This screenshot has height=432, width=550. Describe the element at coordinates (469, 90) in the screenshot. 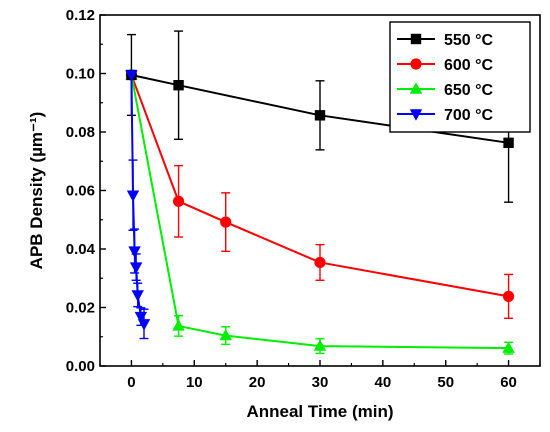

I see `legend-label: 650 °C` at that location.